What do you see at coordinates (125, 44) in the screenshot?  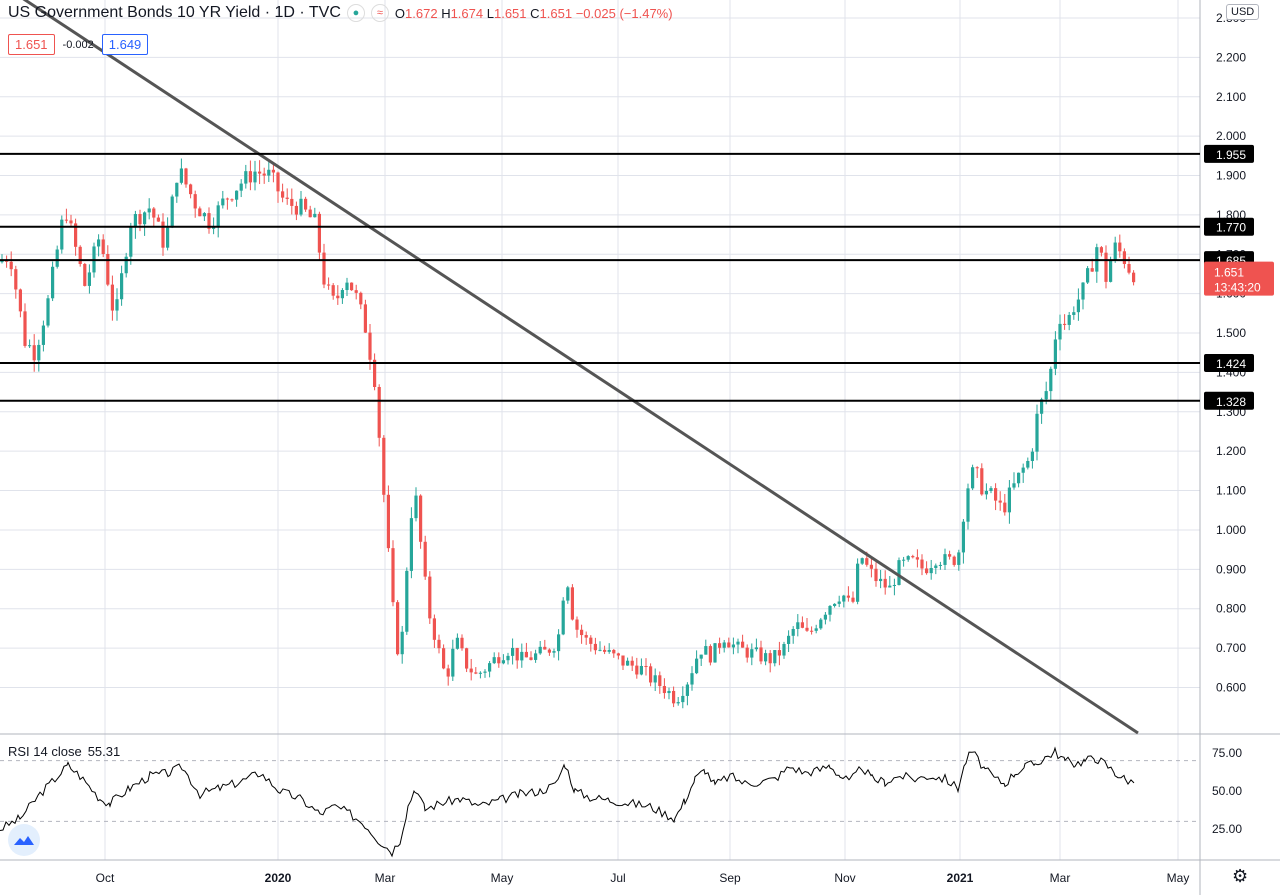 I see `buy-price-button: 1.649` at bounding box center [125, 44].